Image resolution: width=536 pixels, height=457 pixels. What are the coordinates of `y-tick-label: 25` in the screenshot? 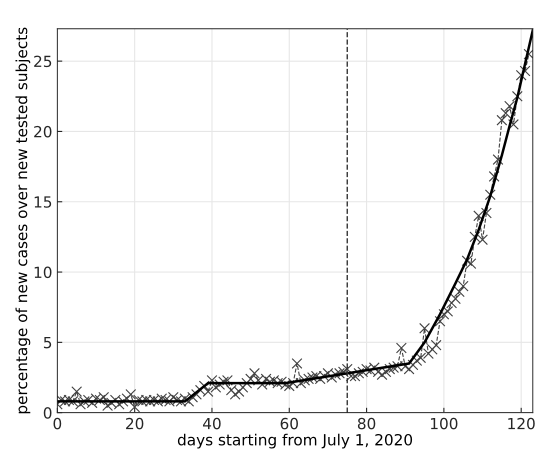 It's located at (43, 62).